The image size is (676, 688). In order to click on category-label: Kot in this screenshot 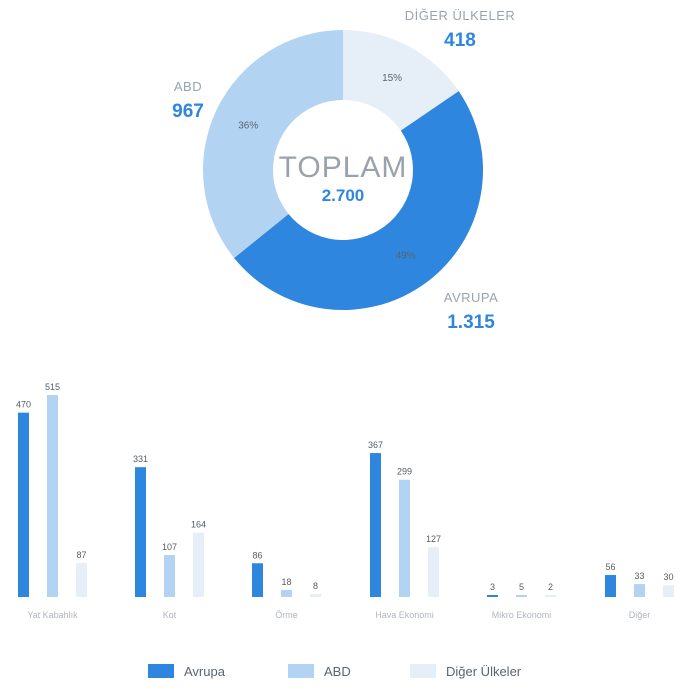, I will do `click(170, 615)`.